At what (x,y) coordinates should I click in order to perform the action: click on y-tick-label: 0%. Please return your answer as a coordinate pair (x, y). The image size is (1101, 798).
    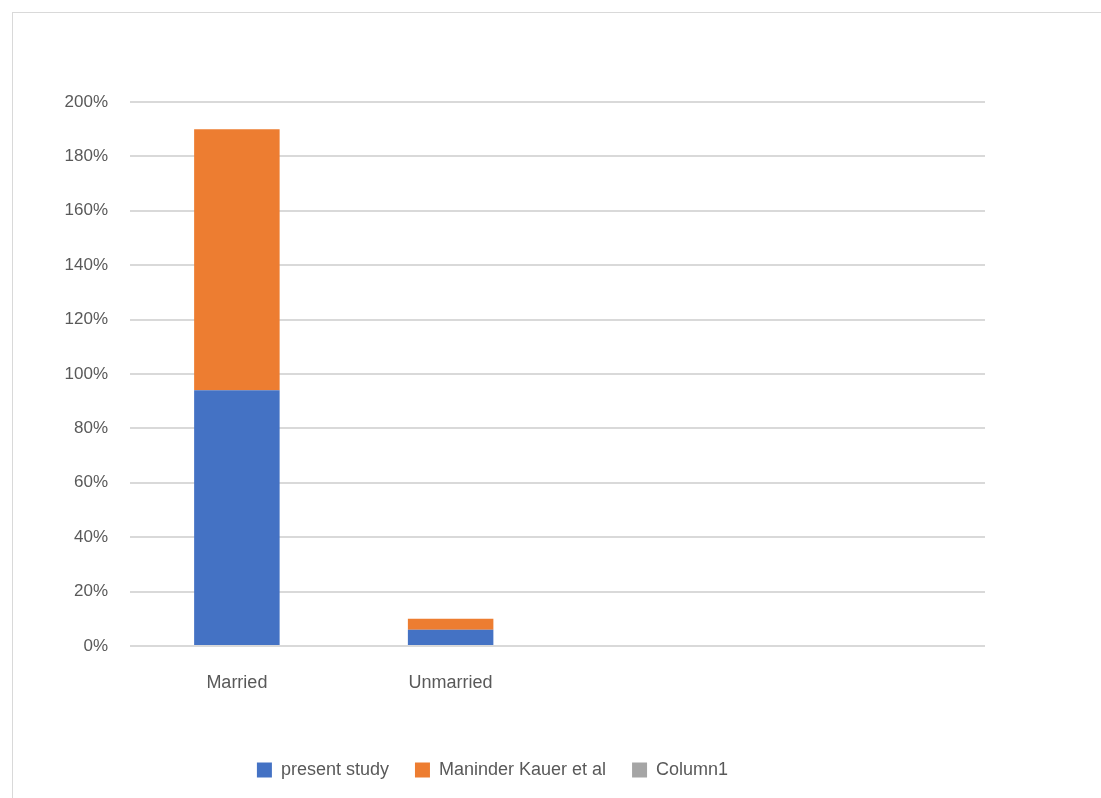
    Looking at the image, I should click on (95, 645).